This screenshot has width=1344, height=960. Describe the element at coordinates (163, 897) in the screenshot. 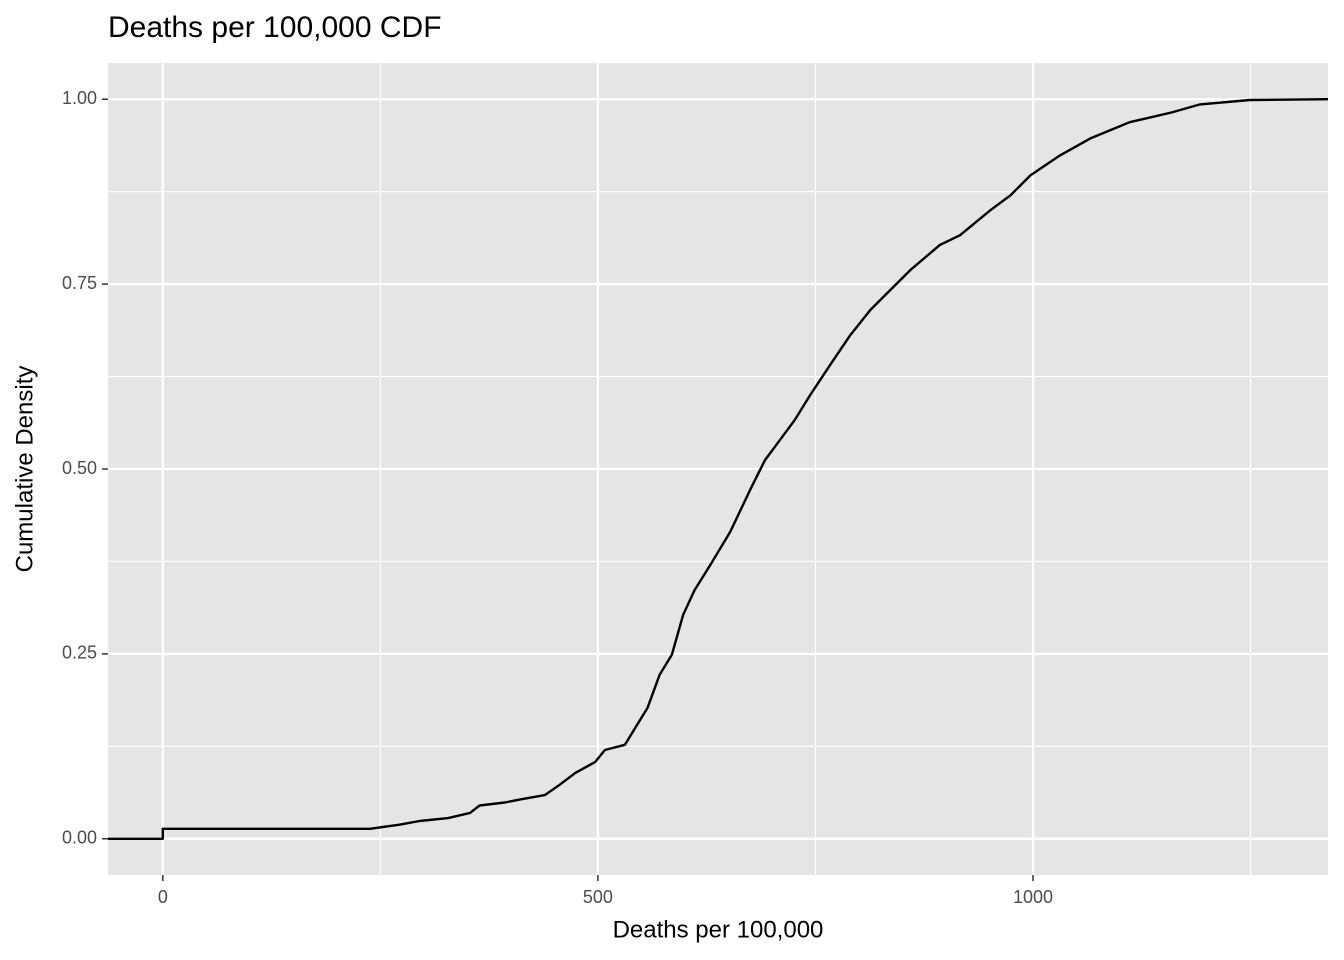

I see `x-tick-label: 0` at that location.